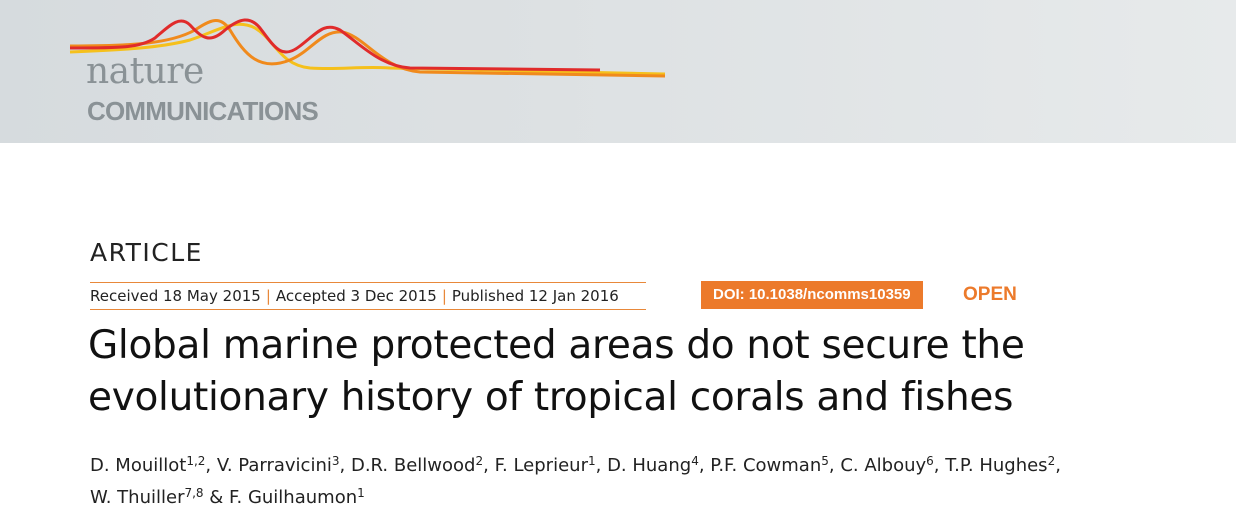 Image resolution: width=1236 pixels, height=531 pixels. Describe the element at coordinates (812, 295) in the screenshot. I see `doi-badge: DOI: 10.1038/ncomms10359` at that location.